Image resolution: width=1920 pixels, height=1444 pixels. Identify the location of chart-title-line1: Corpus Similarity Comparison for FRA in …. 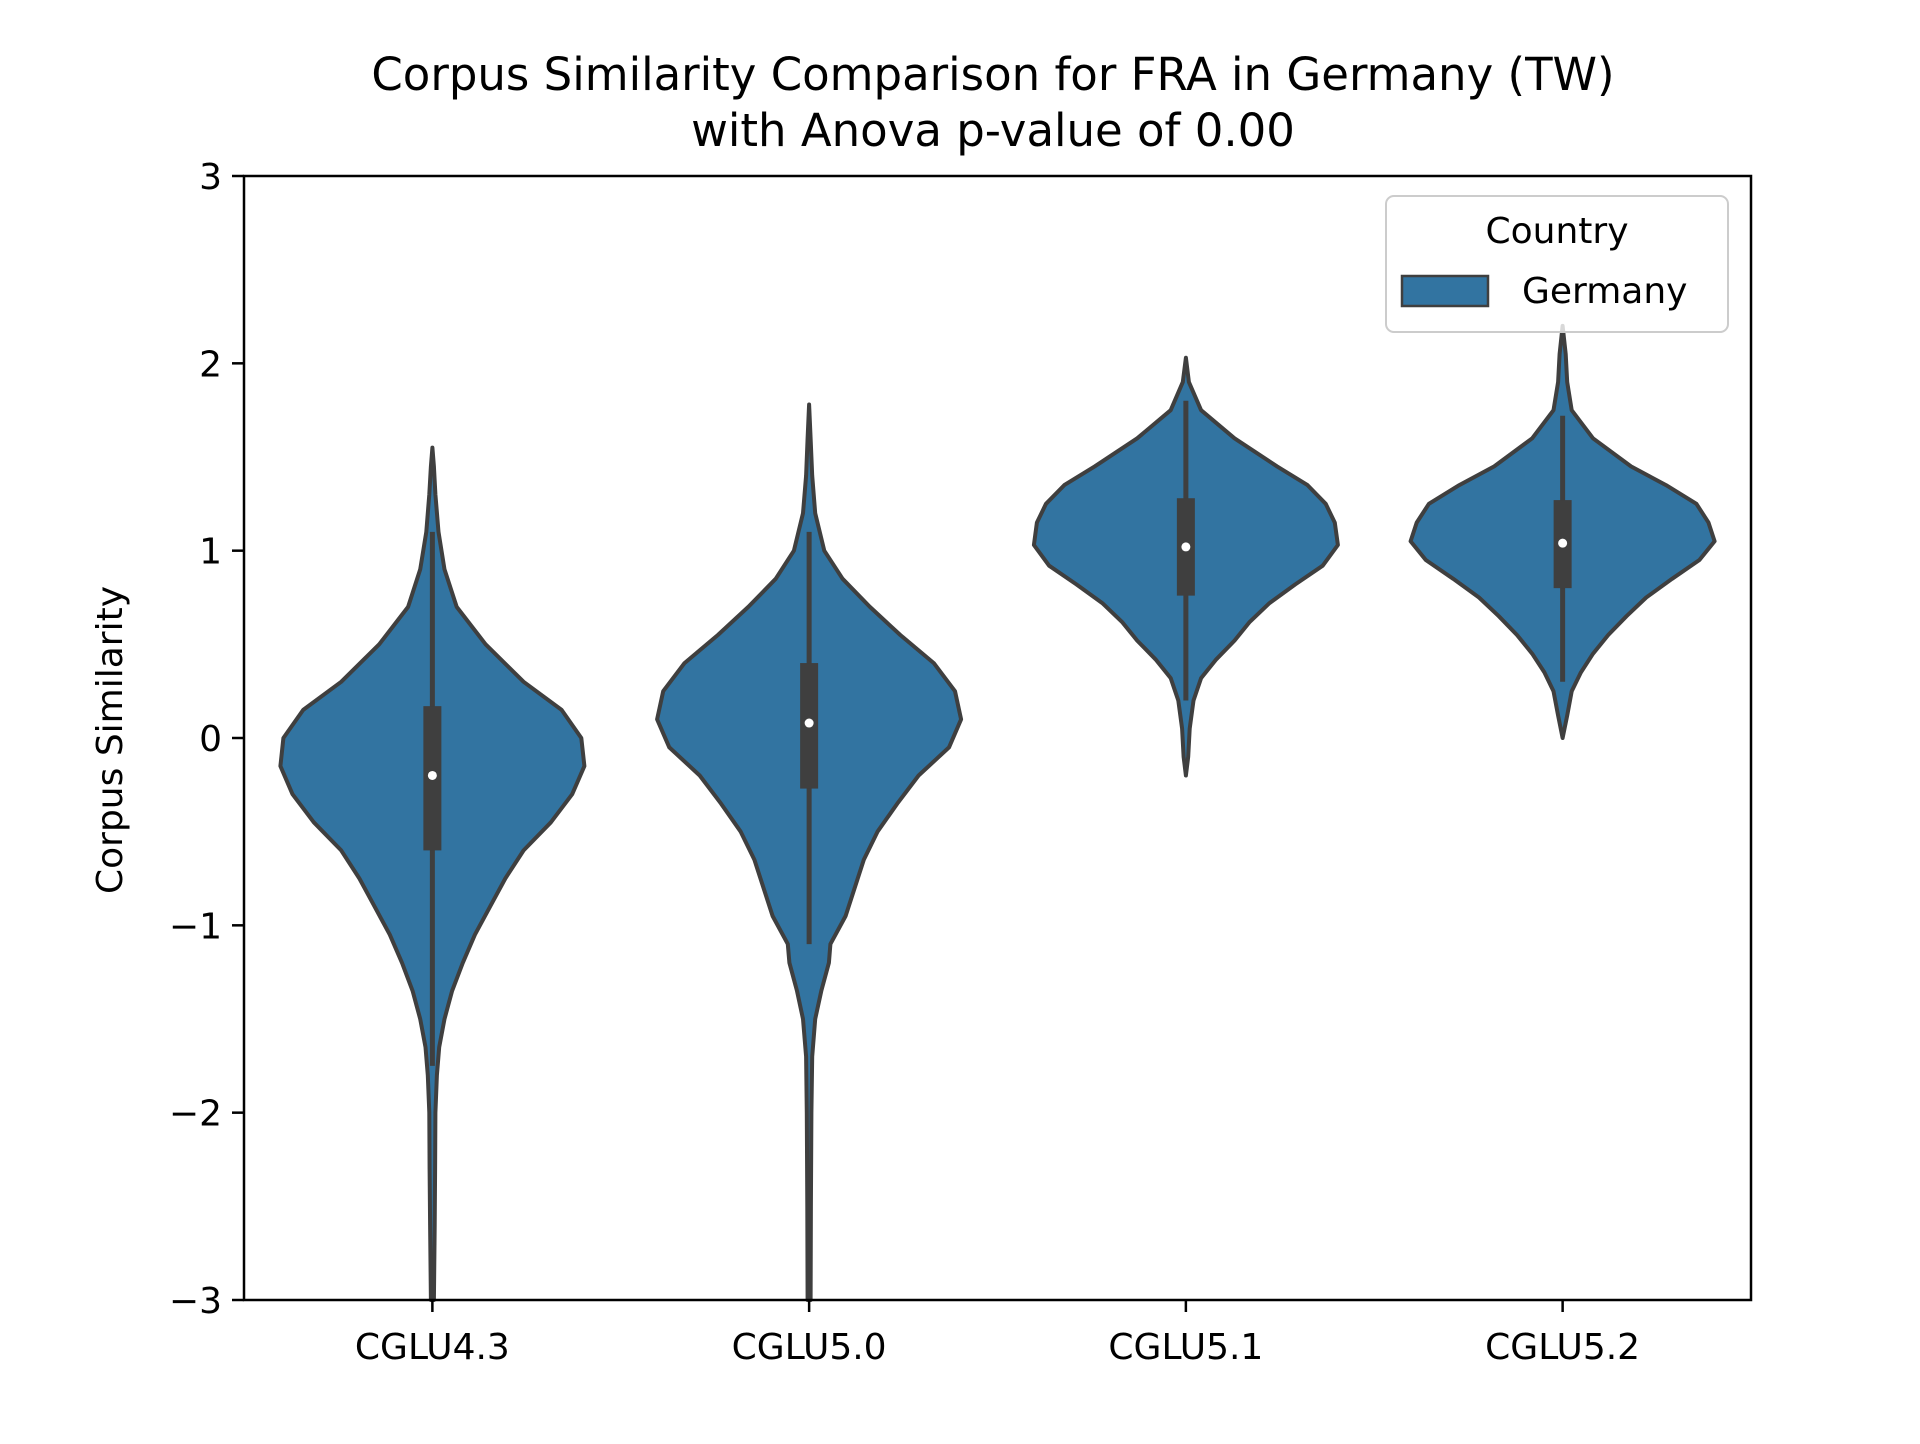
(992, 74).